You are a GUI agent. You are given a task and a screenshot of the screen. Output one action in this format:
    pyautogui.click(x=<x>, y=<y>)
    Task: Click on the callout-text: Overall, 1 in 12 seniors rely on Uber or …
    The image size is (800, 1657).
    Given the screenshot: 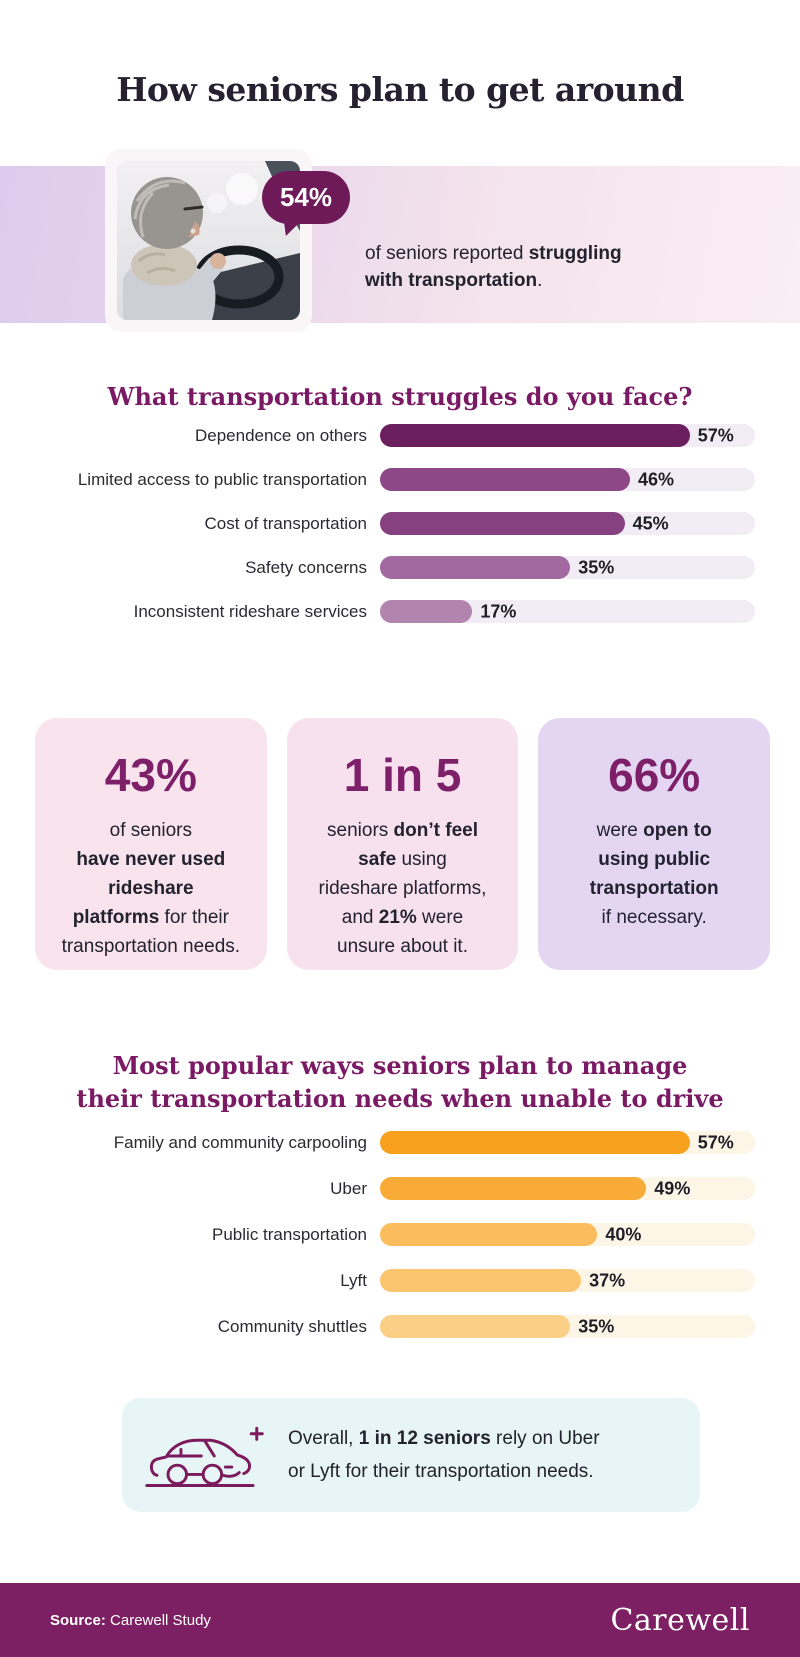 What is the action you would take?
    pyautogui.click(x=444, y=1455)
    